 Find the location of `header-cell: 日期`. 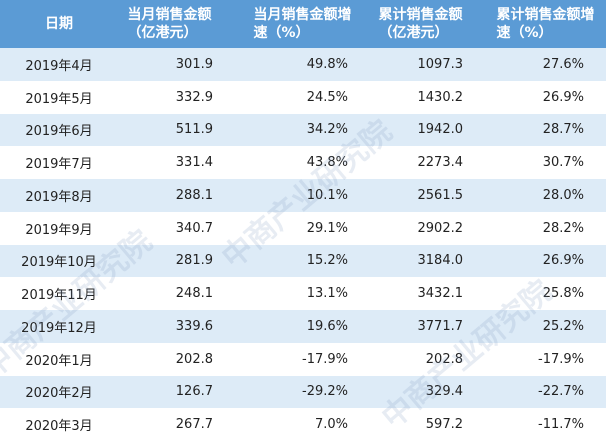

header-cell: 日期 is located at coordinates (59, 24).